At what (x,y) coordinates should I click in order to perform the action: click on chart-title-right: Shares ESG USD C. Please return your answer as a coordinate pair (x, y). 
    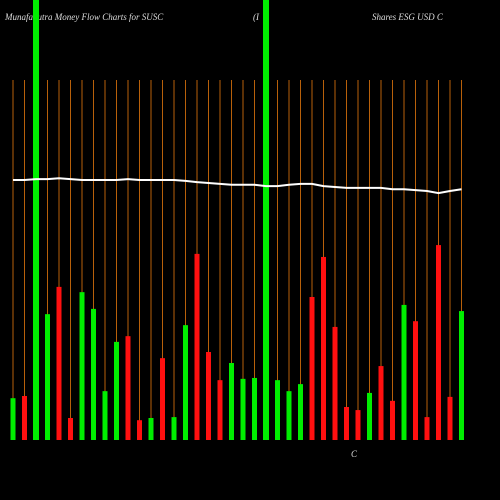
    Looking at the image, I should click on (408, 17).